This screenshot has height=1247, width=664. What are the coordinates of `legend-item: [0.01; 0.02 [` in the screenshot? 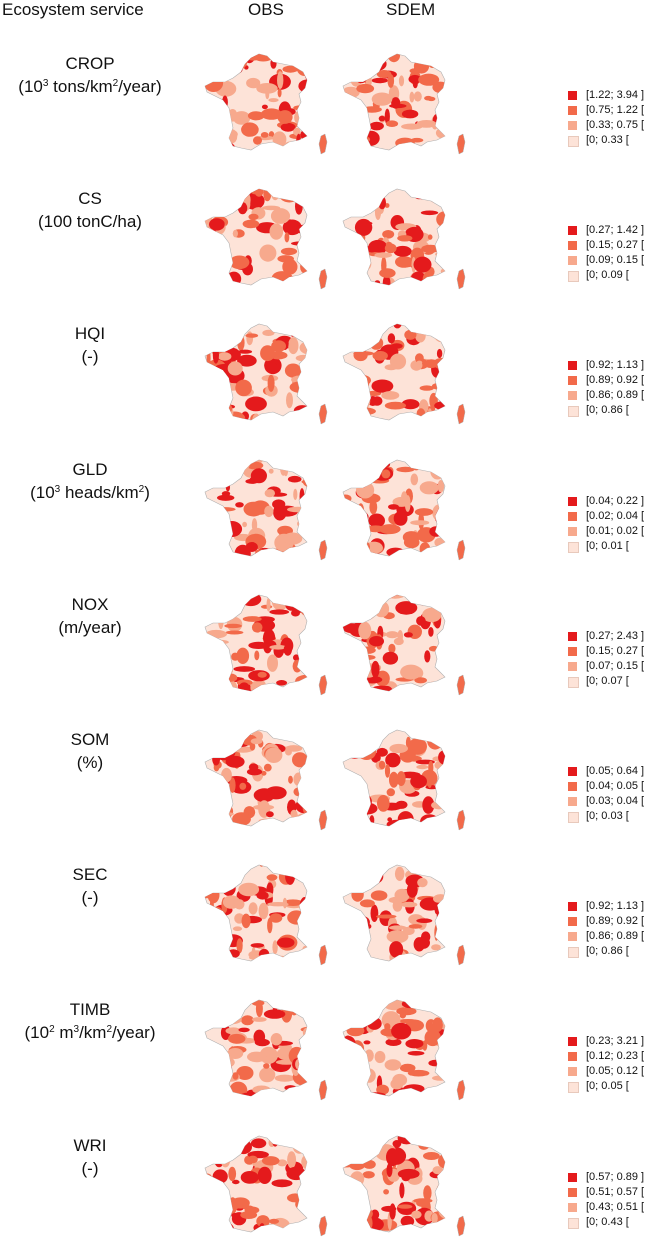 It's located at (615, 531).